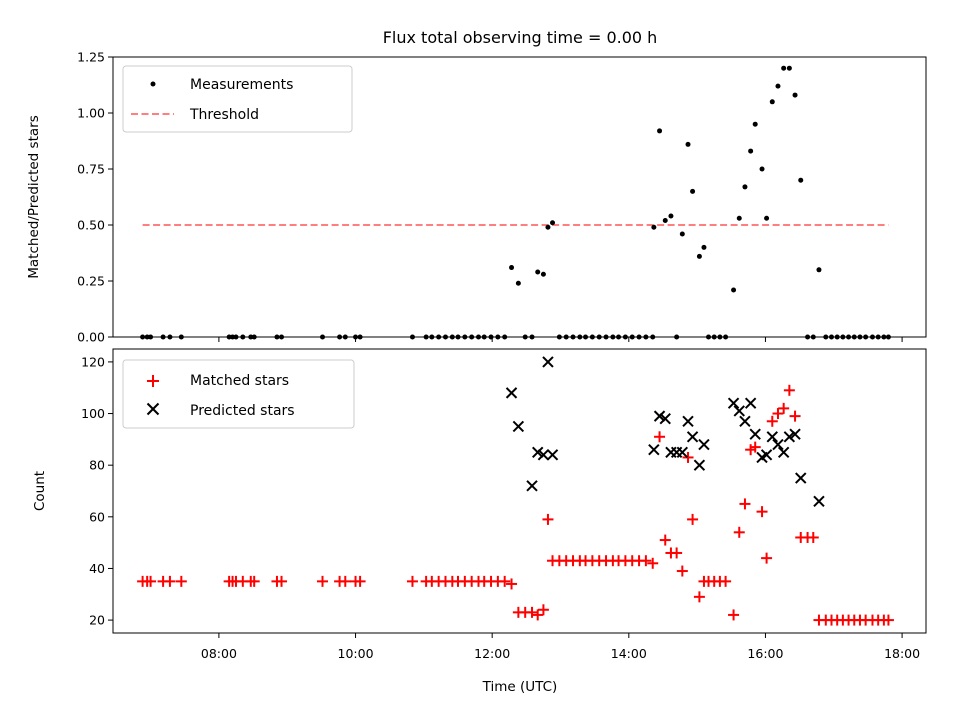 The image size is (960, 720). Describe the element at coordinates (492, 653) in the screenshot. I see `x-tick-label: 12:00` at that location.